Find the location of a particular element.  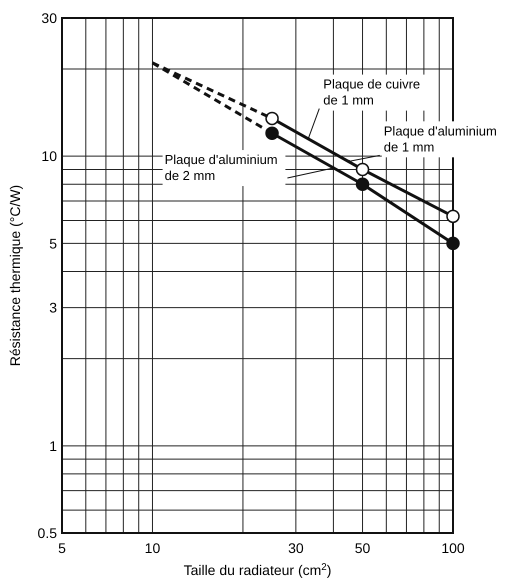

y-tick-label: 30 is located at coordinates (49, 18).